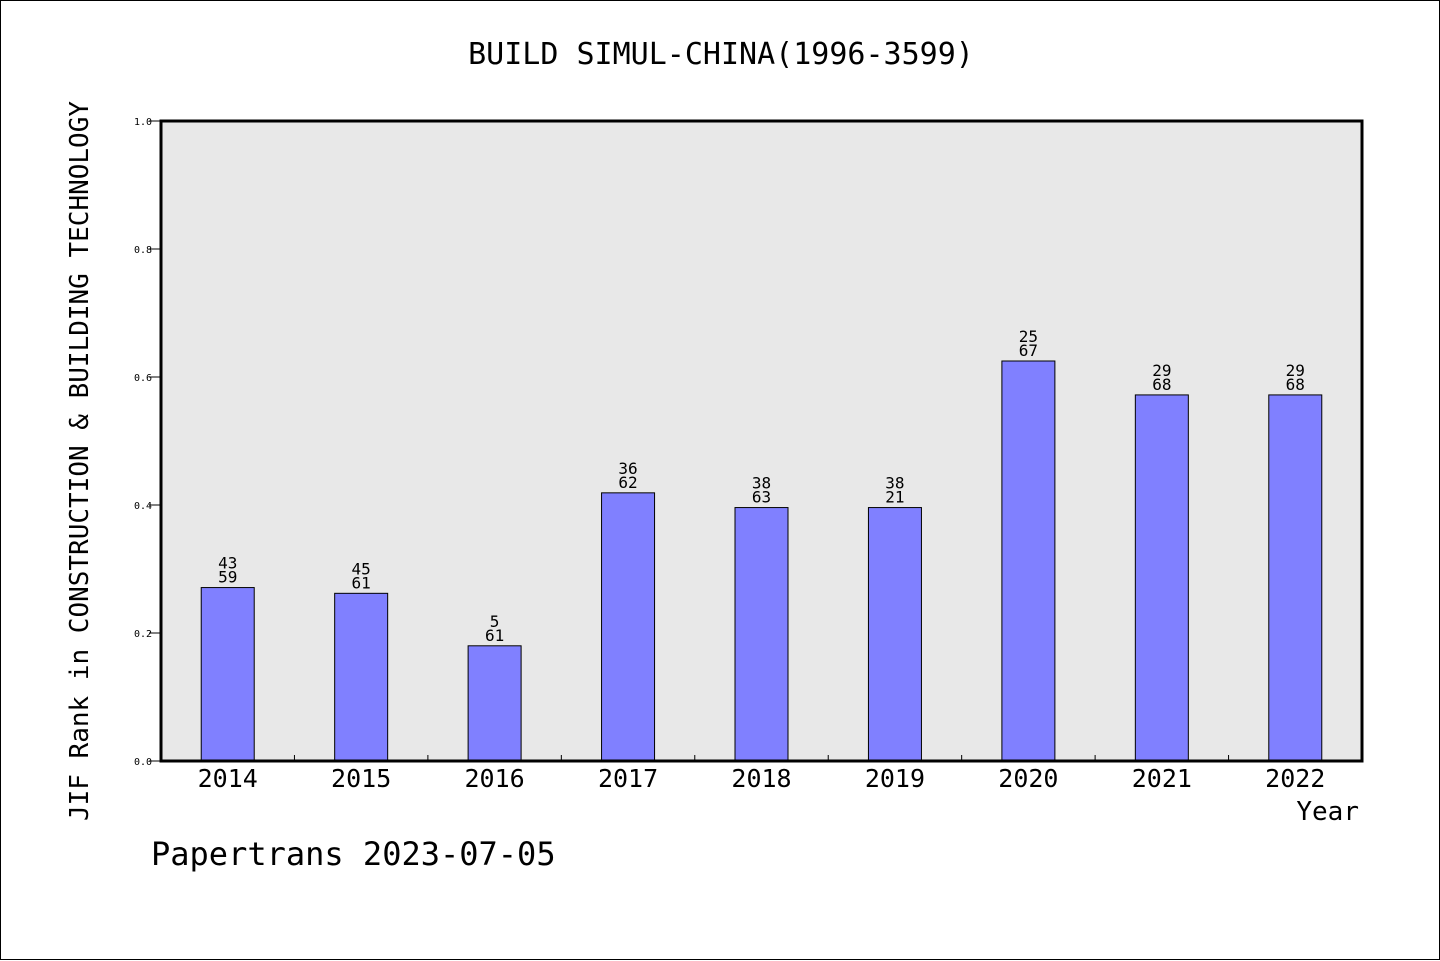  I want to click on x-tick-label: 2019, so click(895, 778).